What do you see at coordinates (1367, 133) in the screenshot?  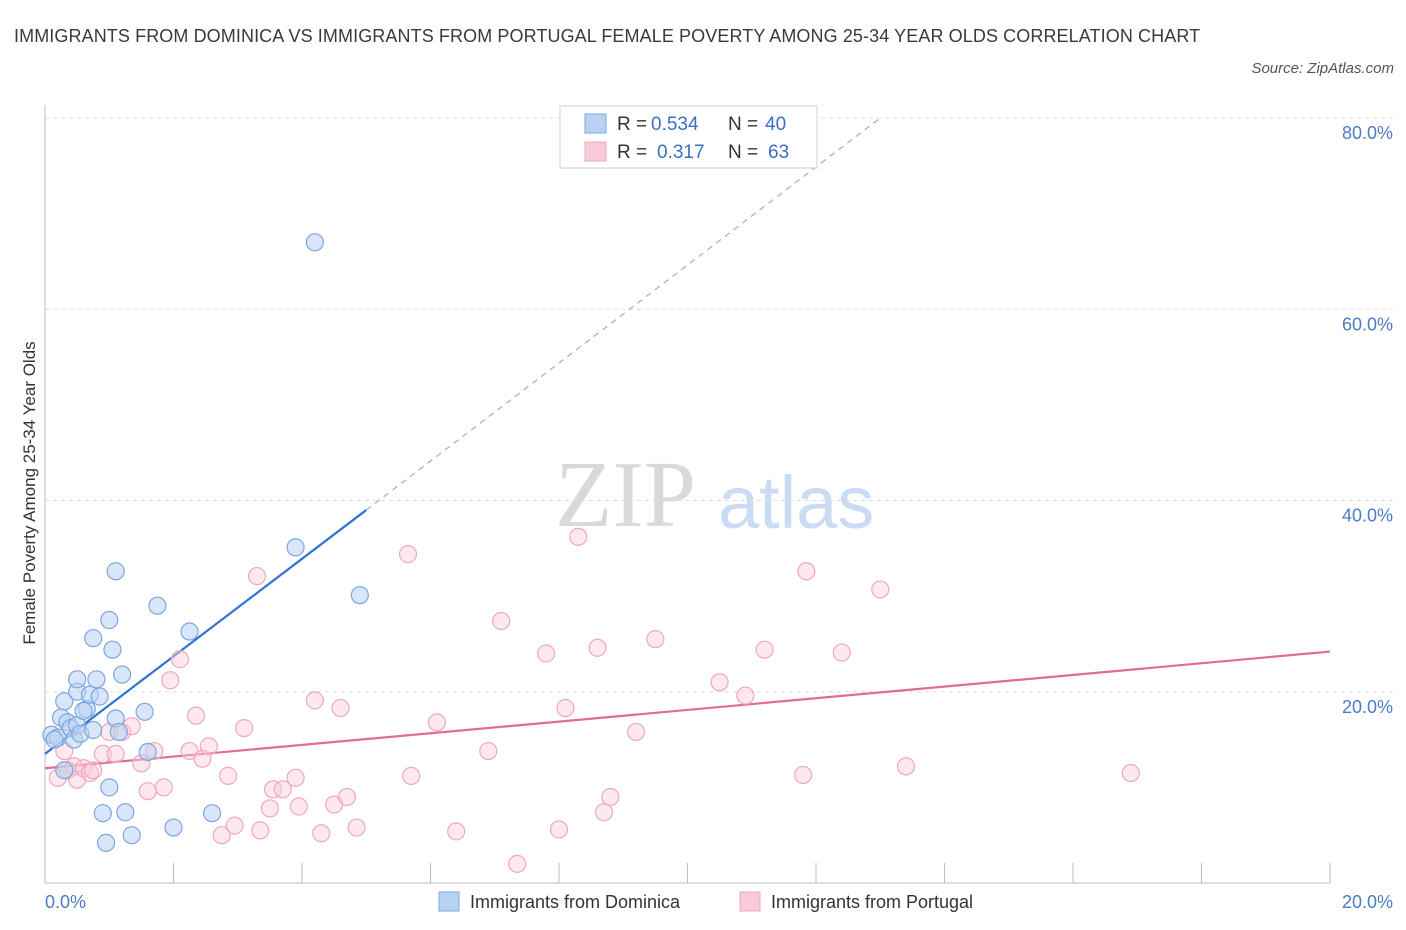 I see `y-tick-label: 80.0%` at bounding box center [1367, 133].